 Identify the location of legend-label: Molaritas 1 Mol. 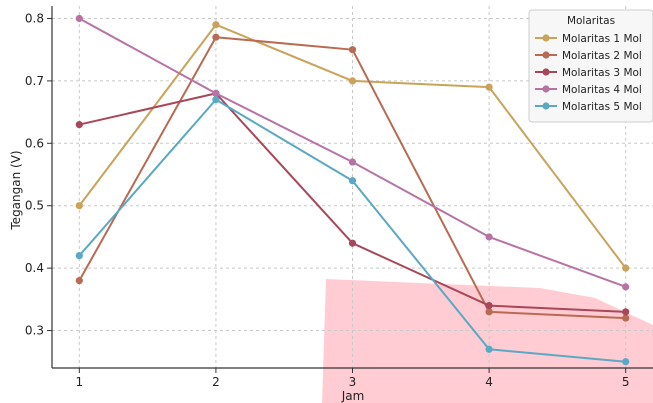
(602, 39).